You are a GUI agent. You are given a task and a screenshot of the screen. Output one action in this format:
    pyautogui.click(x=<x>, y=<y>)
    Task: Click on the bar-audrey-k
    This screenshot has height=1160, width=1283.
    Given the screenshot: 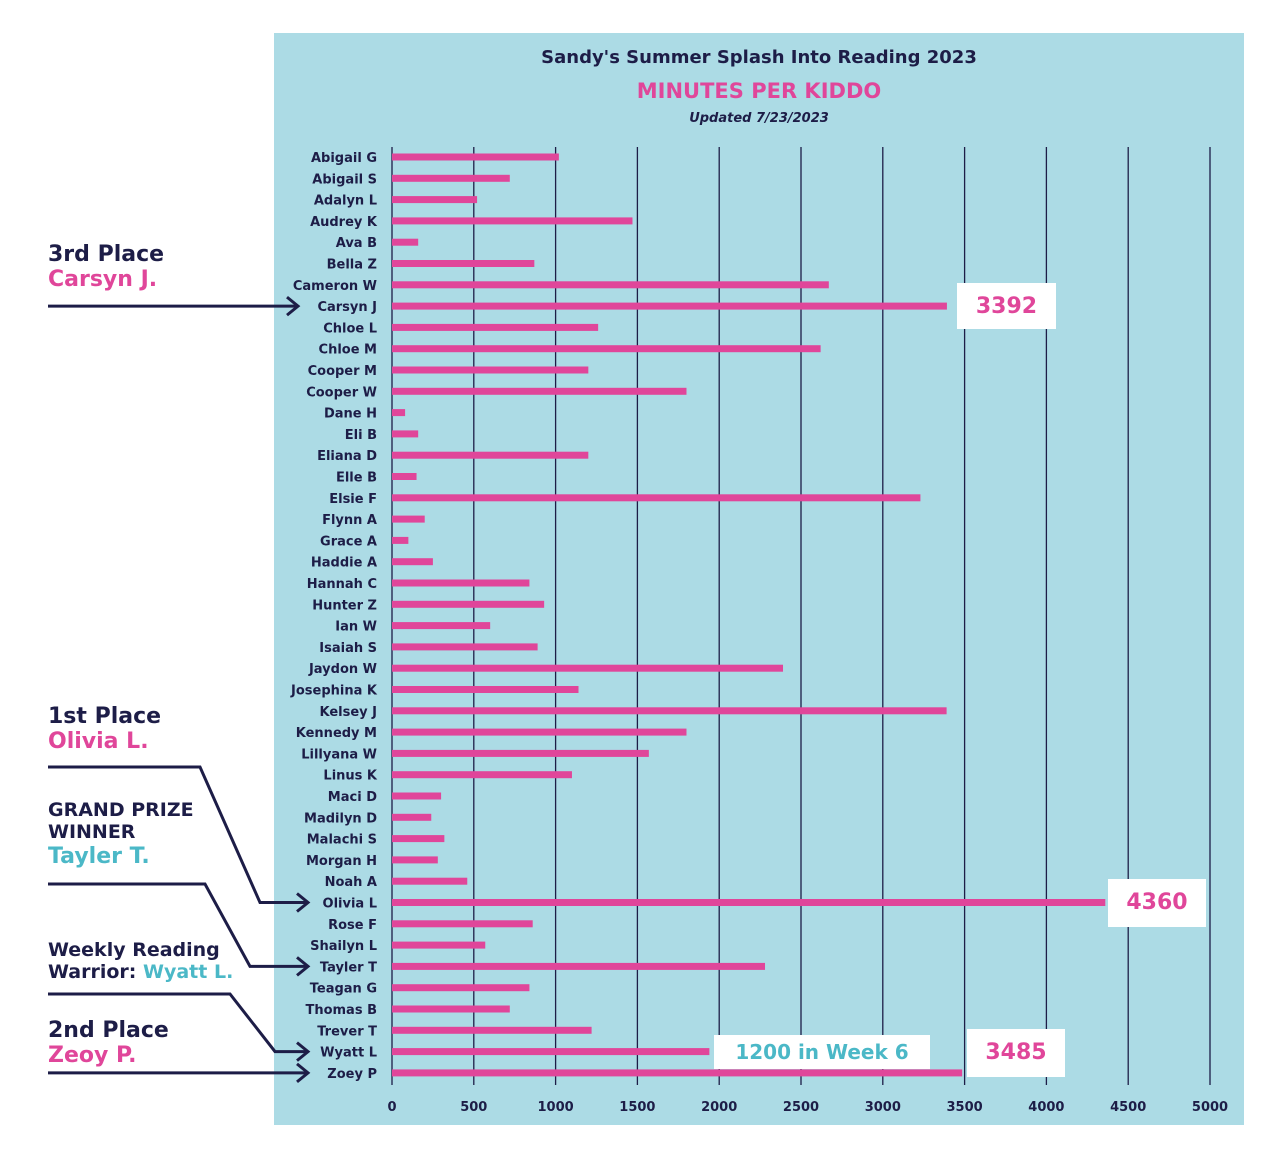 What is the action you would take?
    pyautogui.click(x=512, y=221)
    